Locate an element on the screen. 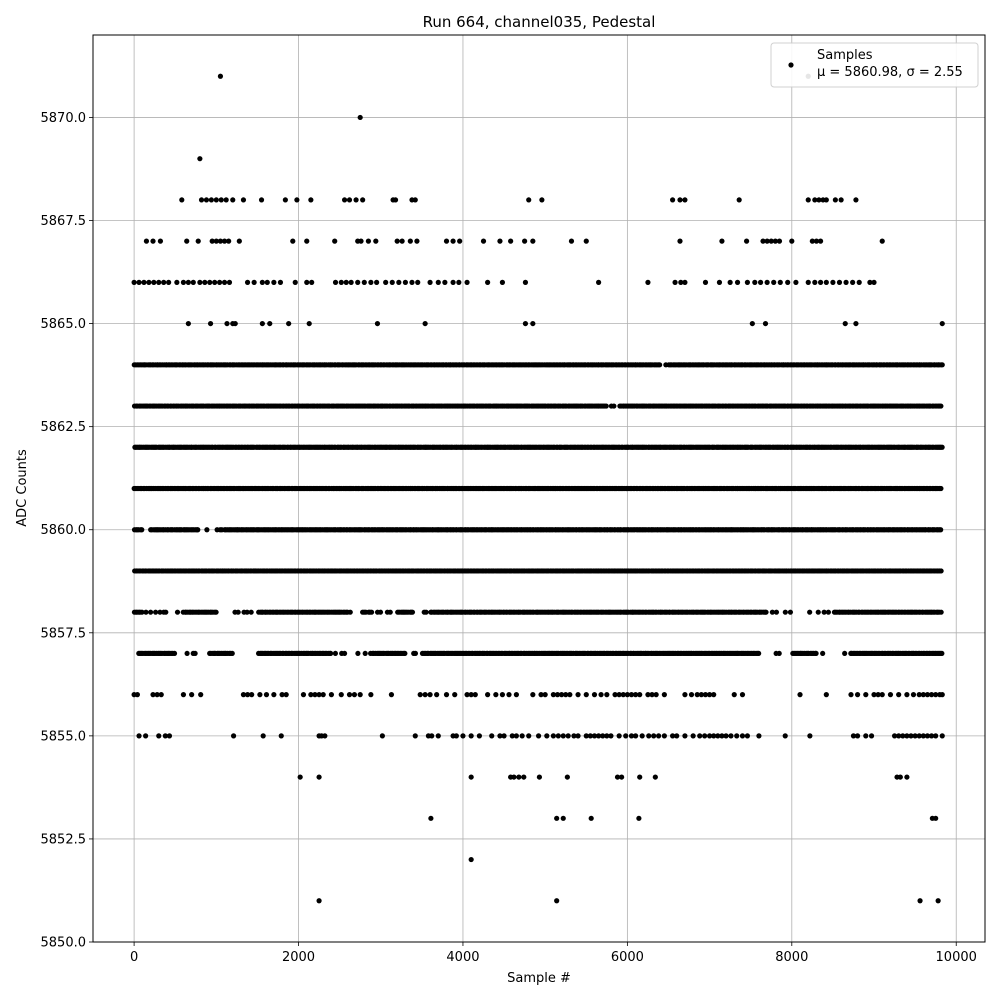 This screenshot has height=1000, width=1000. x-tick-label: 10000 is located at coordinates (956, 957).